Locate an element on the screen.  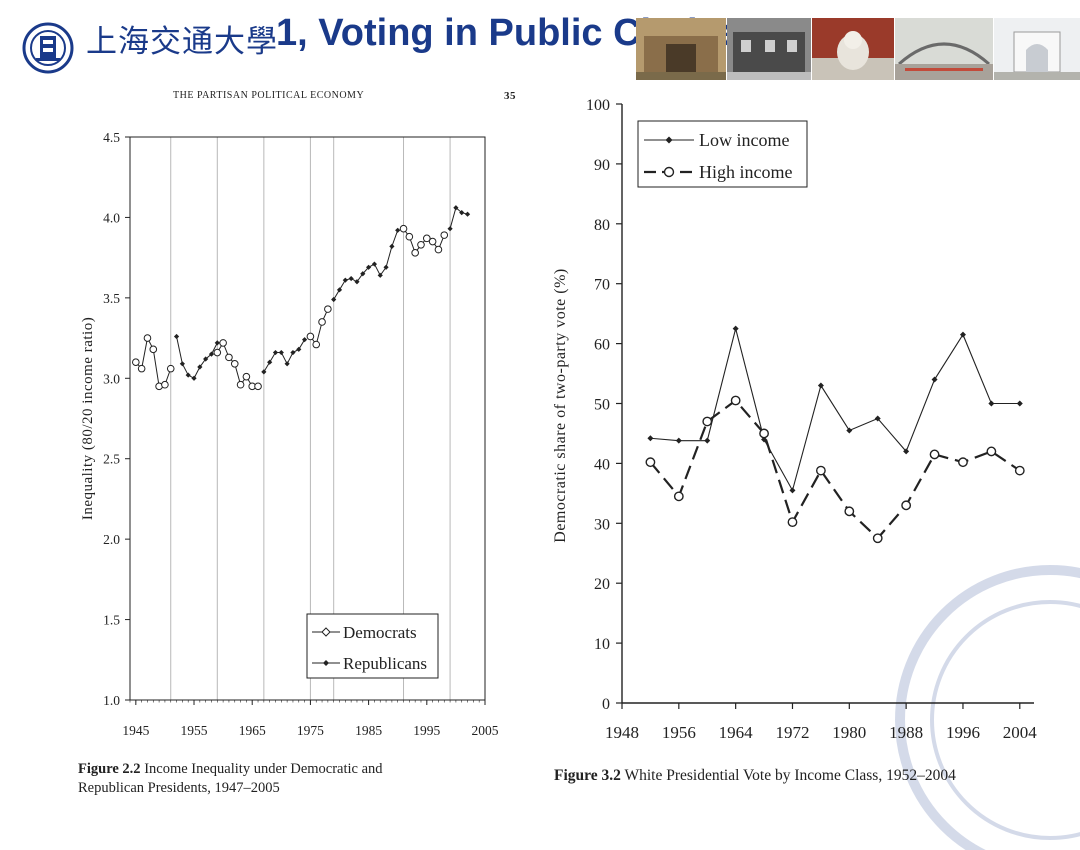
y-tick-label: 4.0 is located at coordinates (111, 217).